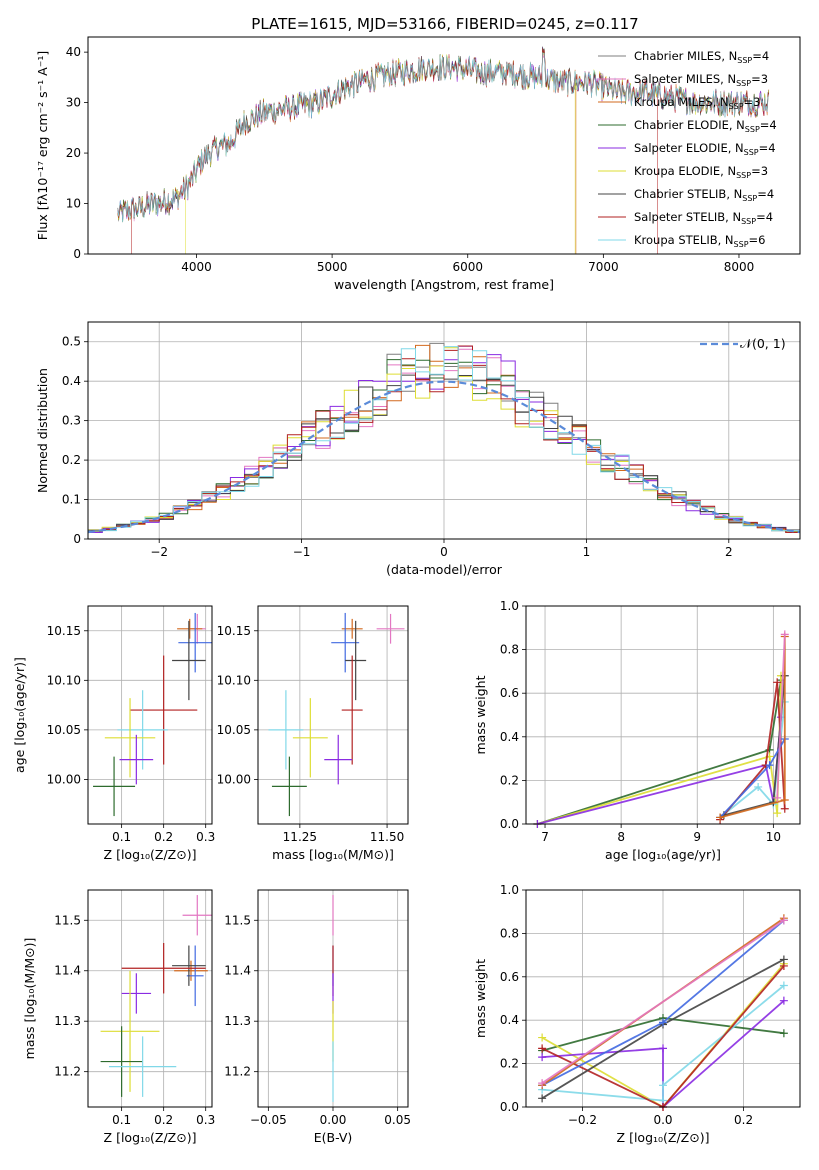 The image size is (819, 1170). I want to click on legend-entry-8: Kroupa STELIB, NSSP=6, so click(699, 241).